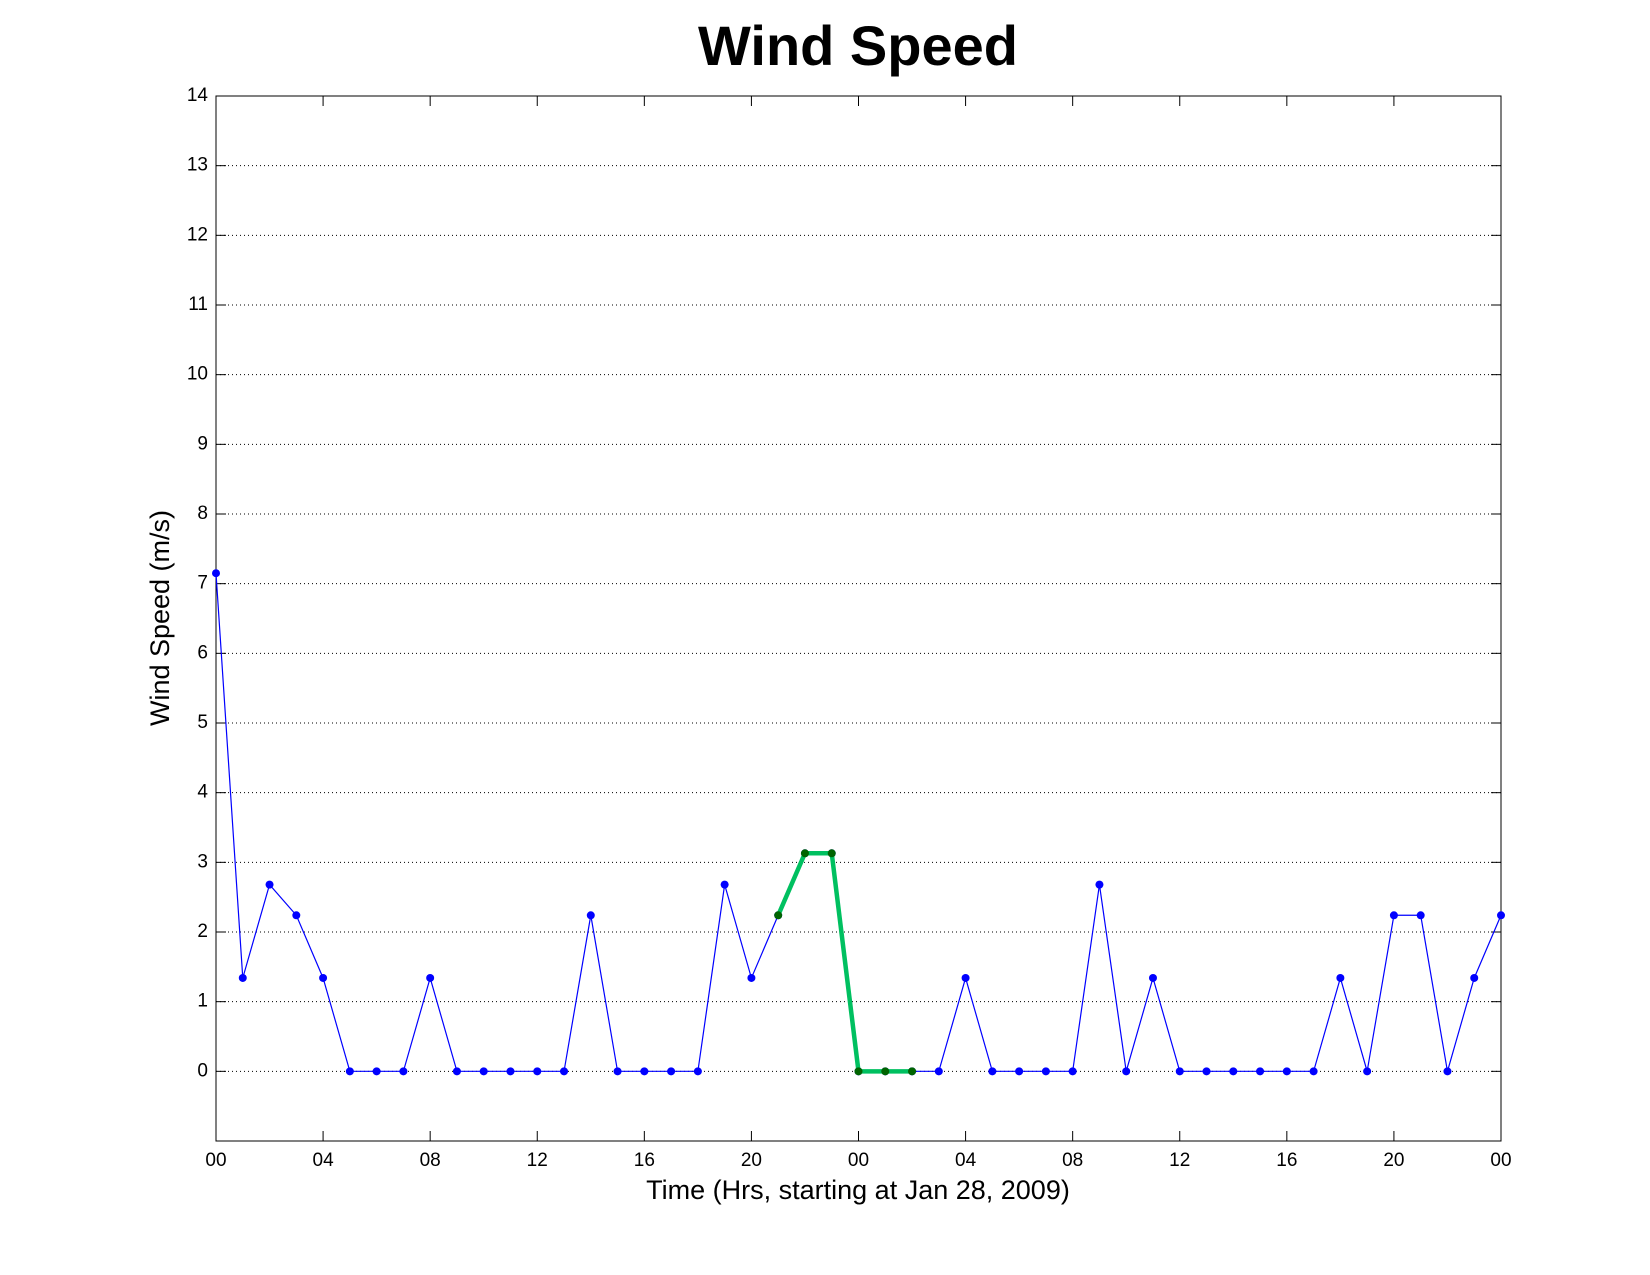 The height and width of the screenshot is (1275, 1650). I want to click on y-tick-label: 7, so click(202, 583).